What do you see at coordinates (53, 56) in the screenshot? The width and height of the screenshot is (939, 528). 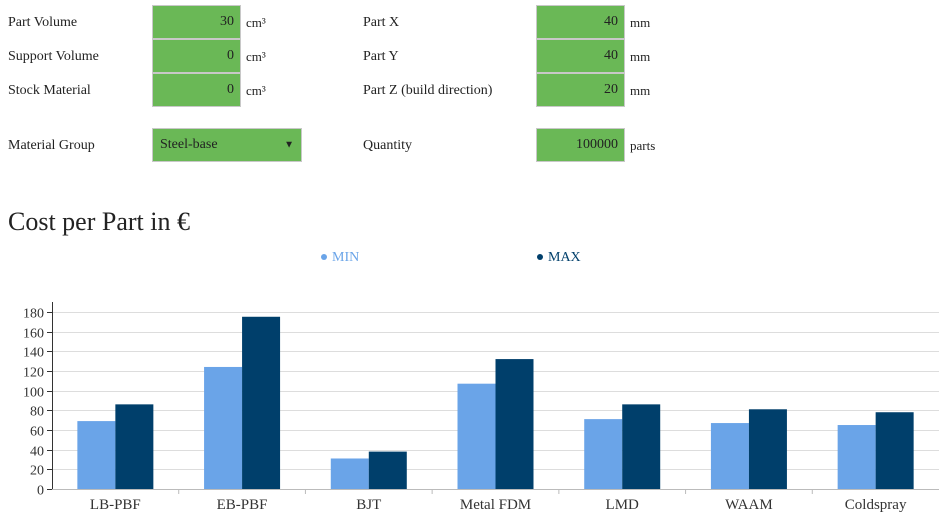 I see `support-volume-label: Support Volume` at bounding box center [53, 56].